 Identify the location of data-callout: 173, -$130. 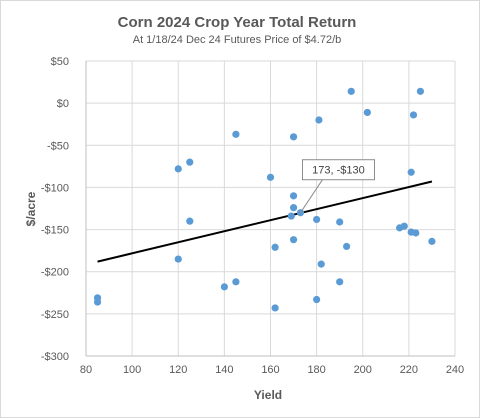
(337, 186).